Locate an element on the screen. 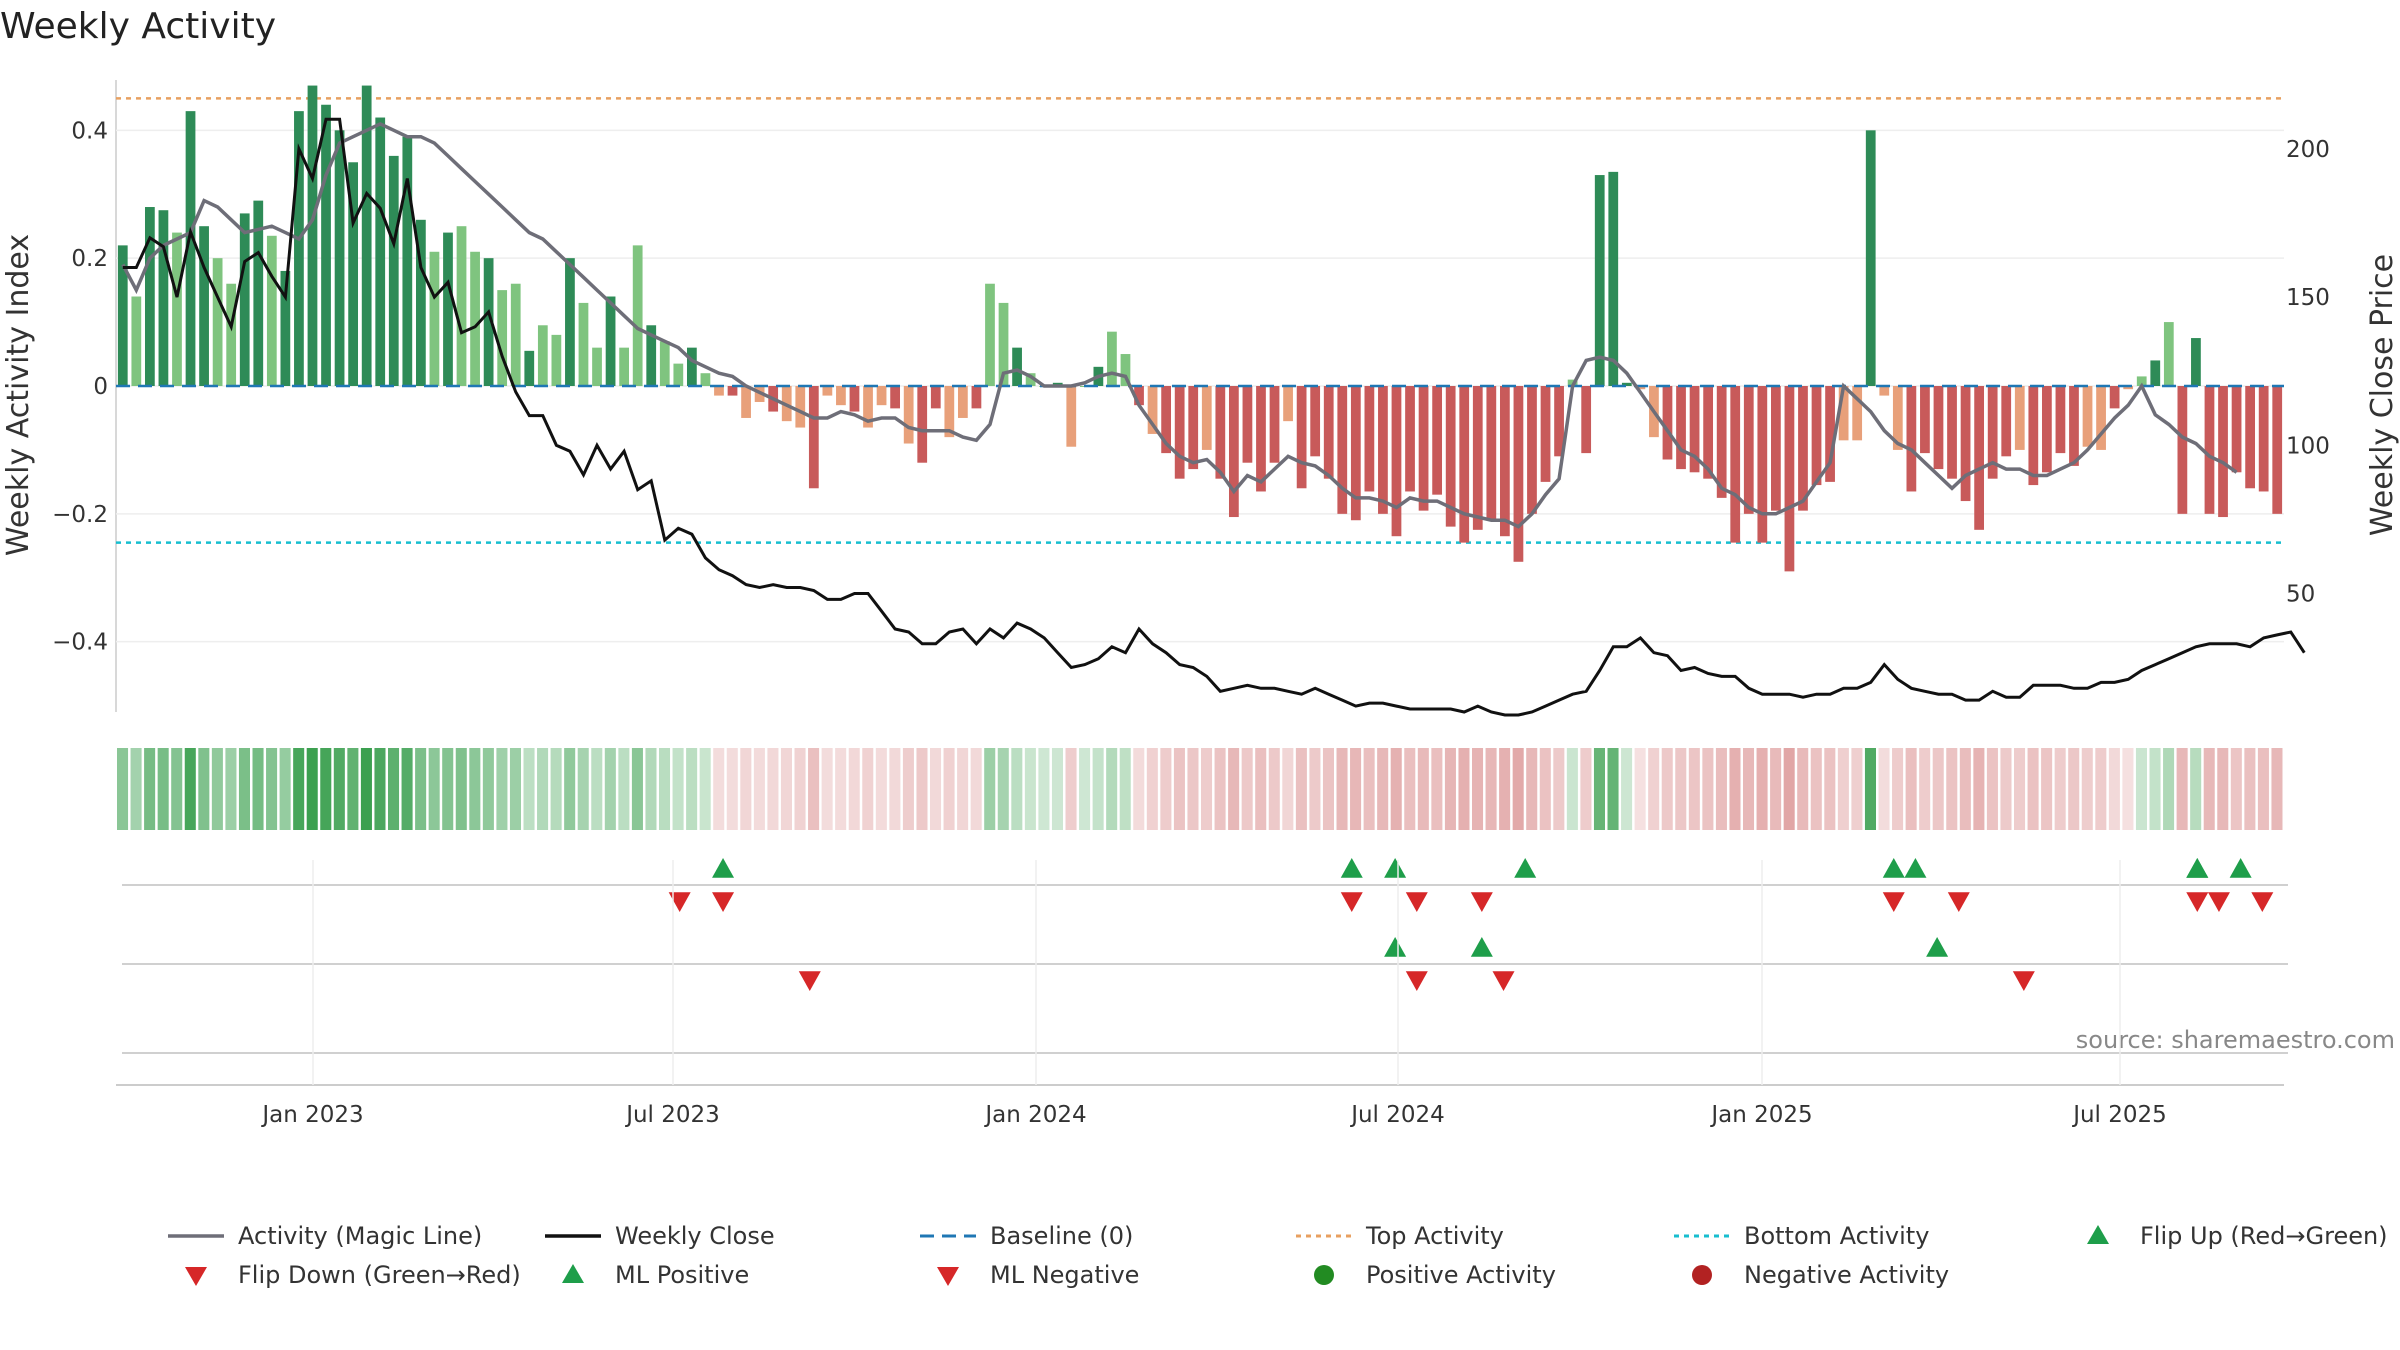  legend-label: Positive Activity is located at coordinates (1461, 1275).